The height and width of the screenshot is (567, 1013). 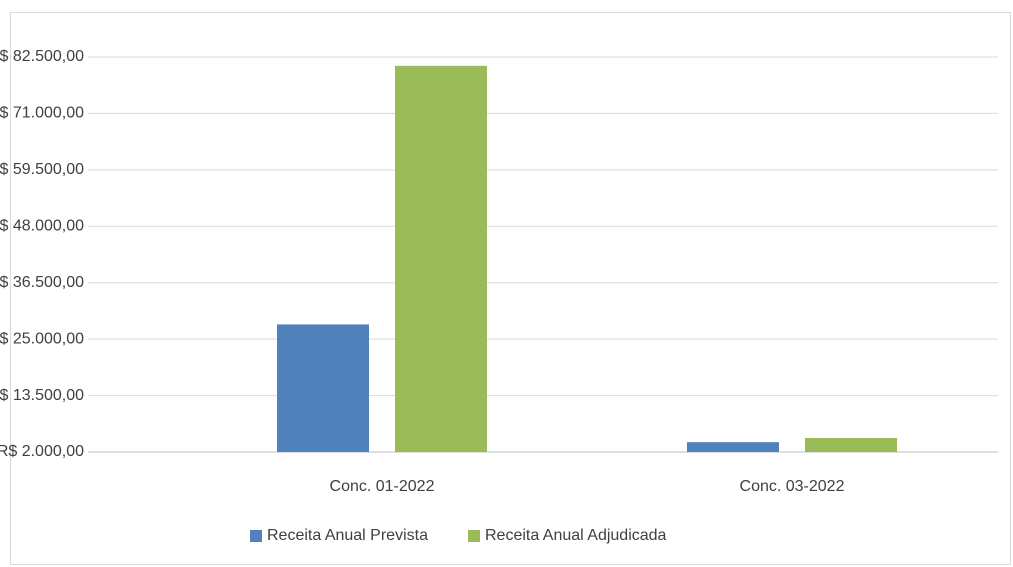 What do you see at coordinates (42, 226) in the screenshot?
I see `y-tick-label: R$ 48.000,00` at bounding box center [42, 226].